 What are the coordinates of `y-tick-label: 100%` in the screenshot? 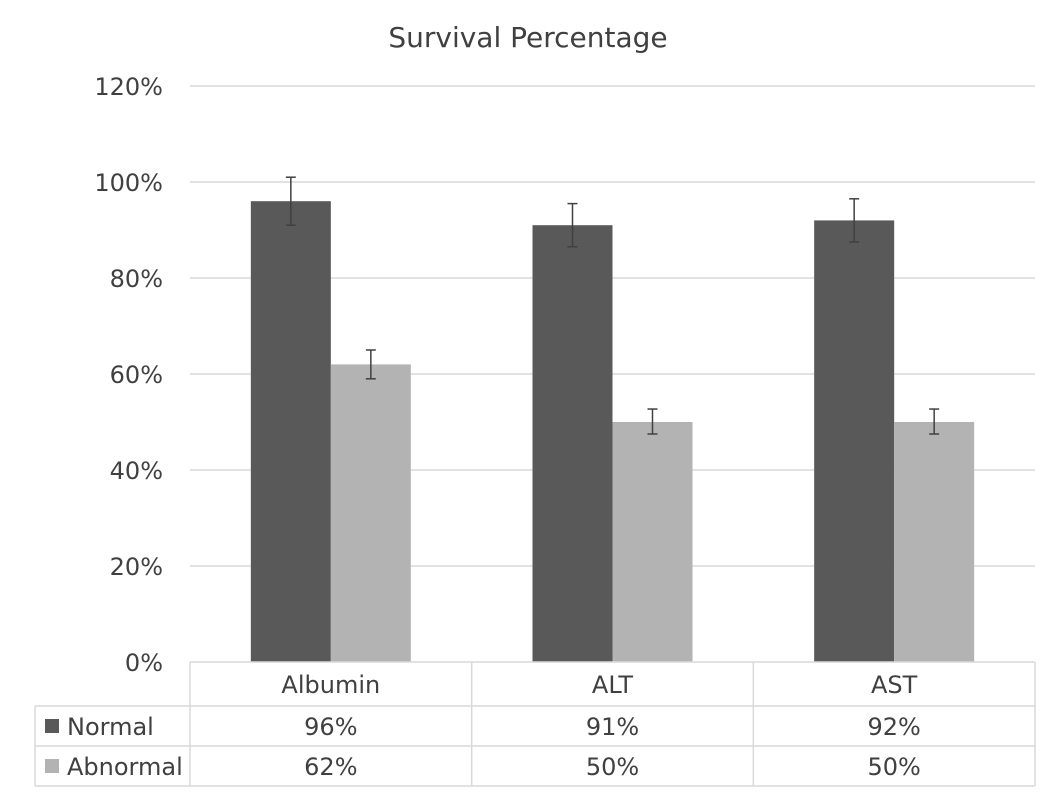 It's located at (128, 183).